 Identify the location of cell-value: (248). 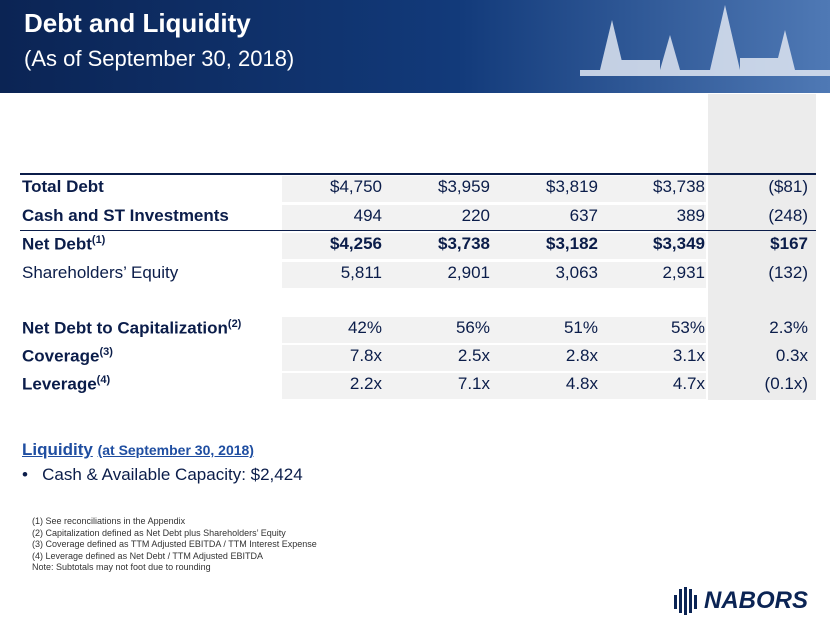
(788, 215).